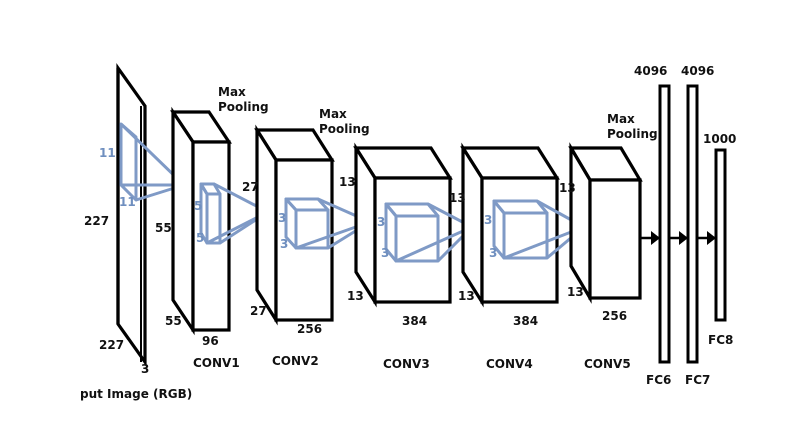 This screenshot has width=798, height=442. What do you see at coordinates (381, 222) in the screenshot?
I see `conv3-kernel-h-label: 3` at bounding box center [381, 222].